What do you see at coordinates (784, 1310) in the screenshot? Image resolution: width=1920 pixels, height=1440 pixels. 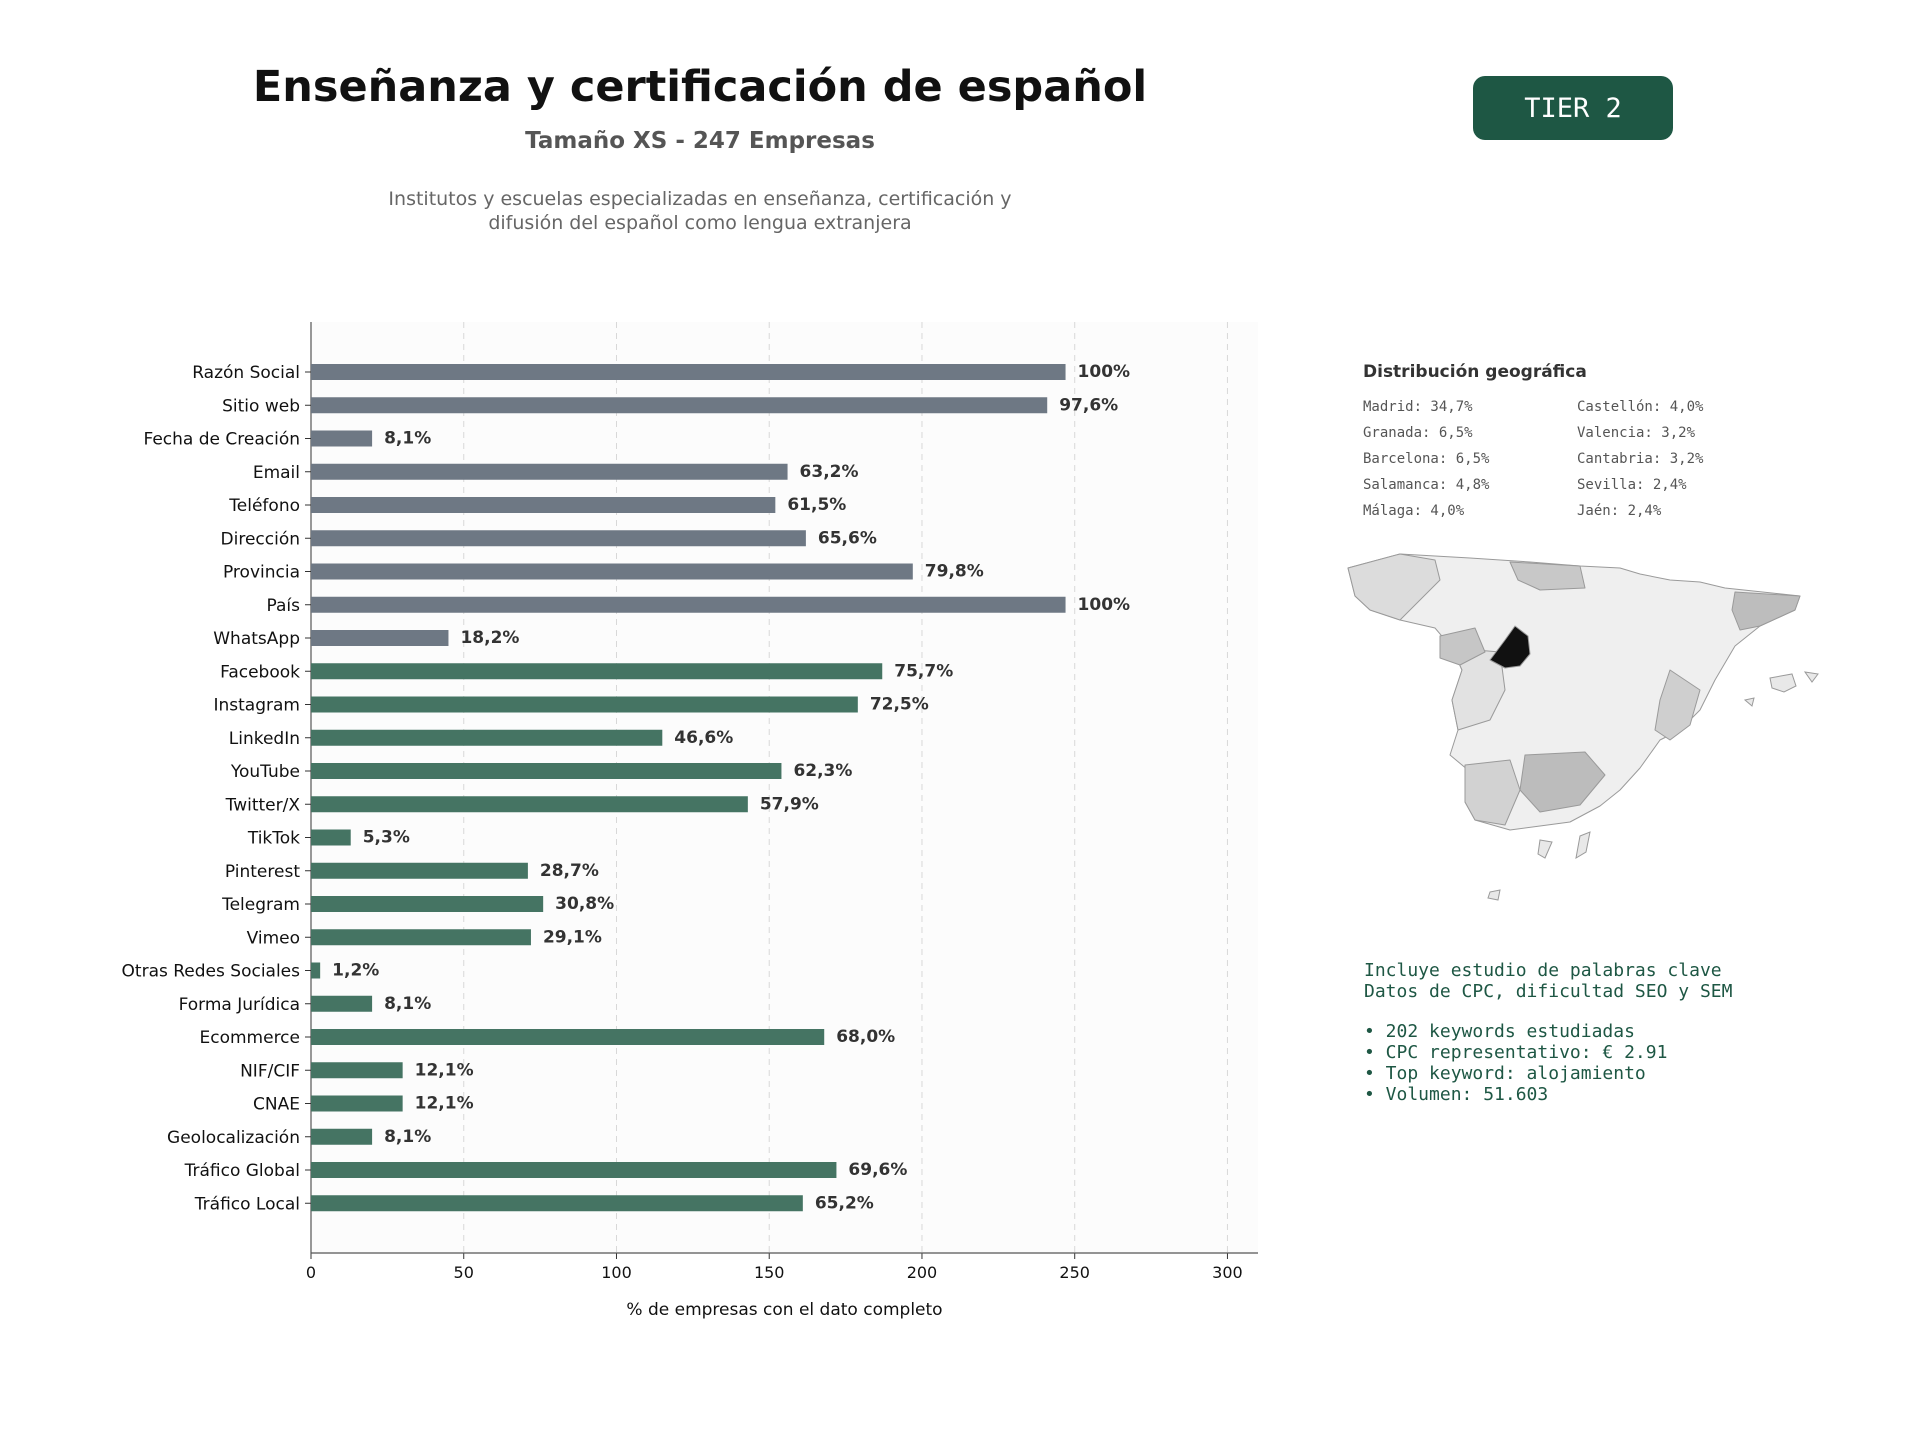 I see `x-axis-label: % de empresas con el dato completo` at bounding box center [784, 1310].